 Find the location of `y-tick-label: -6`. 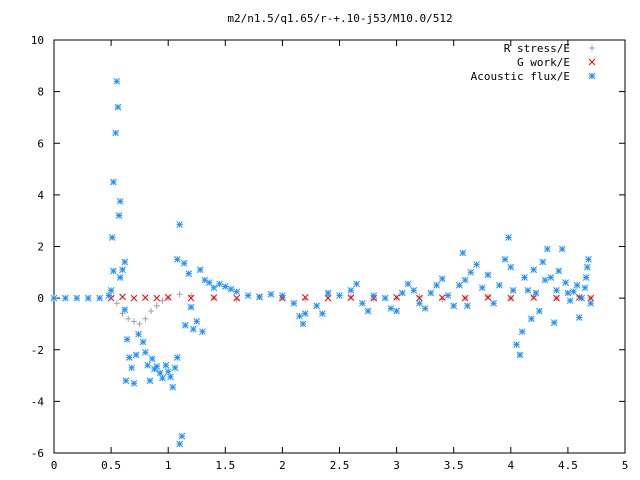

y-tick-label: -6 is located at coordinates (37, 453).